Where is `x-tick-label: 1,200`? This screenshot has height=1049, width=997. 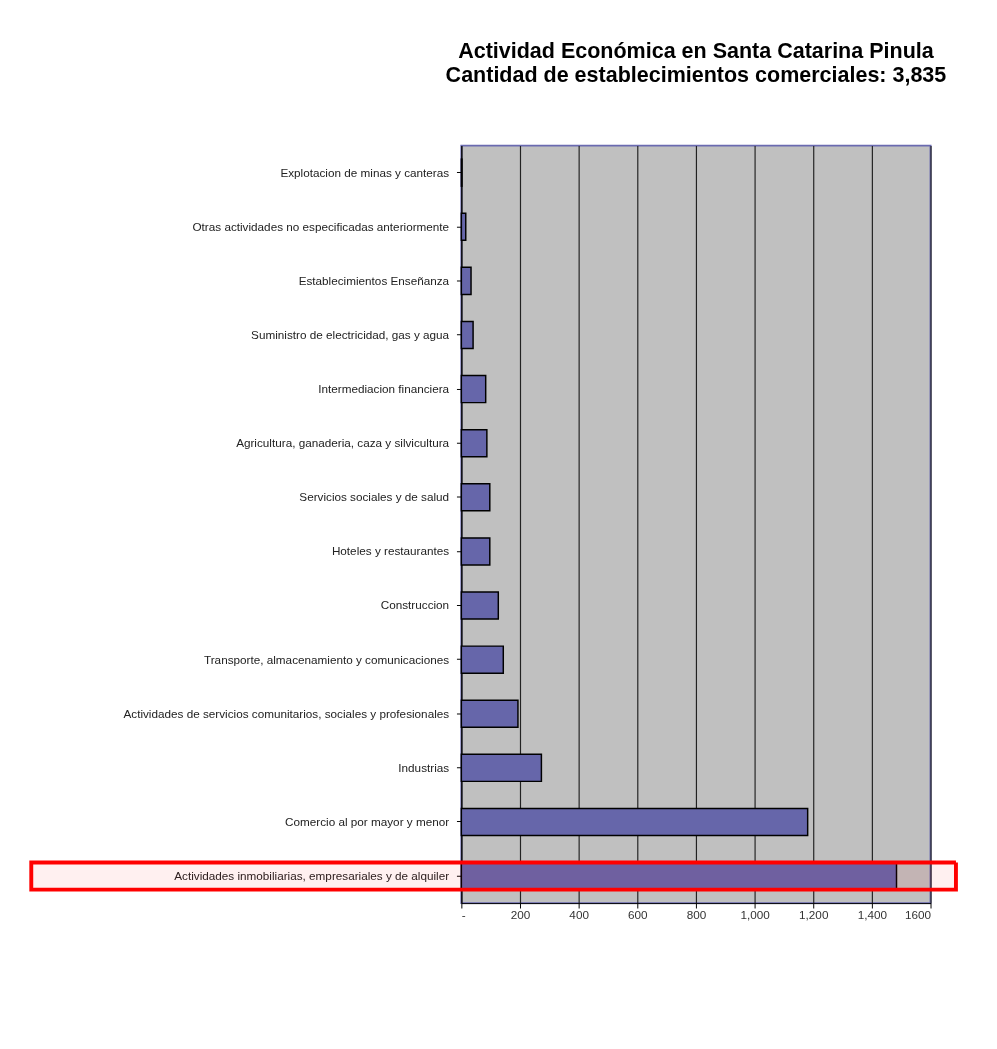 x-tick-label: 1,200 is located at coordinates (814, 915).